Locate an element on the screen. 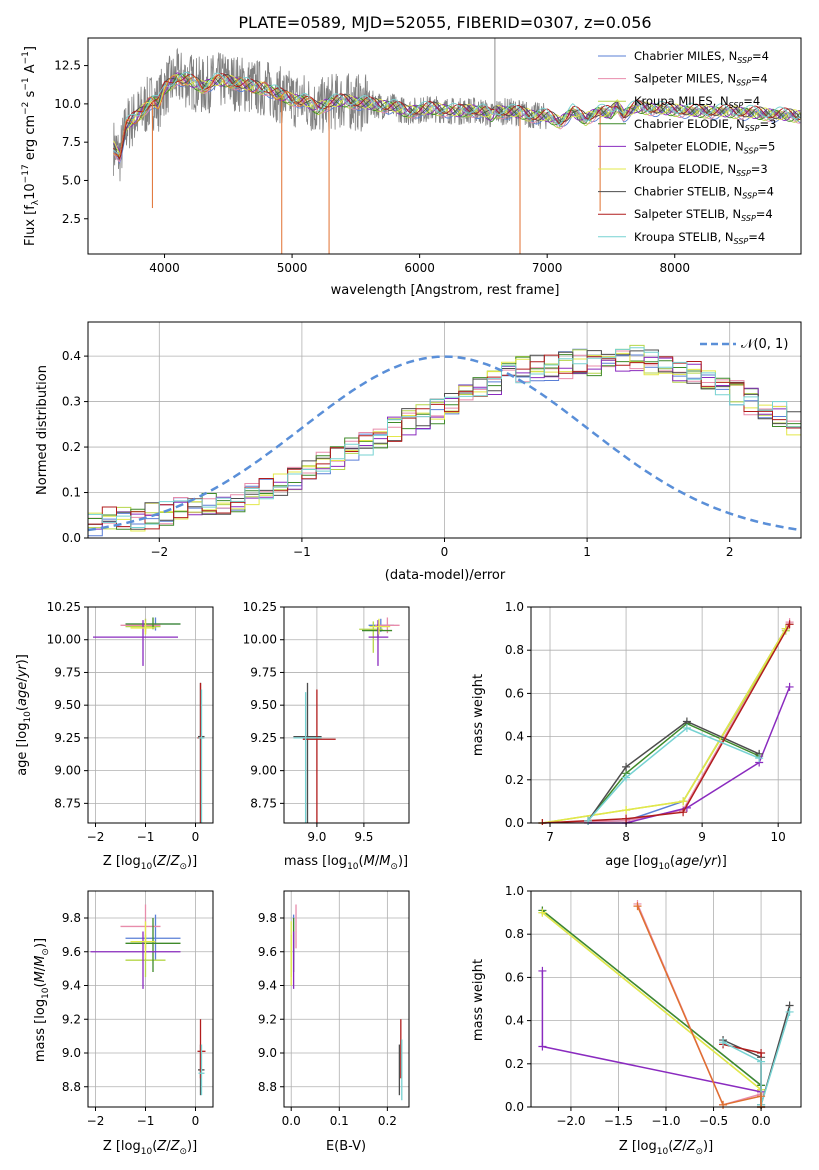  spectrum-model-ks is located at coordinates (457, 113).